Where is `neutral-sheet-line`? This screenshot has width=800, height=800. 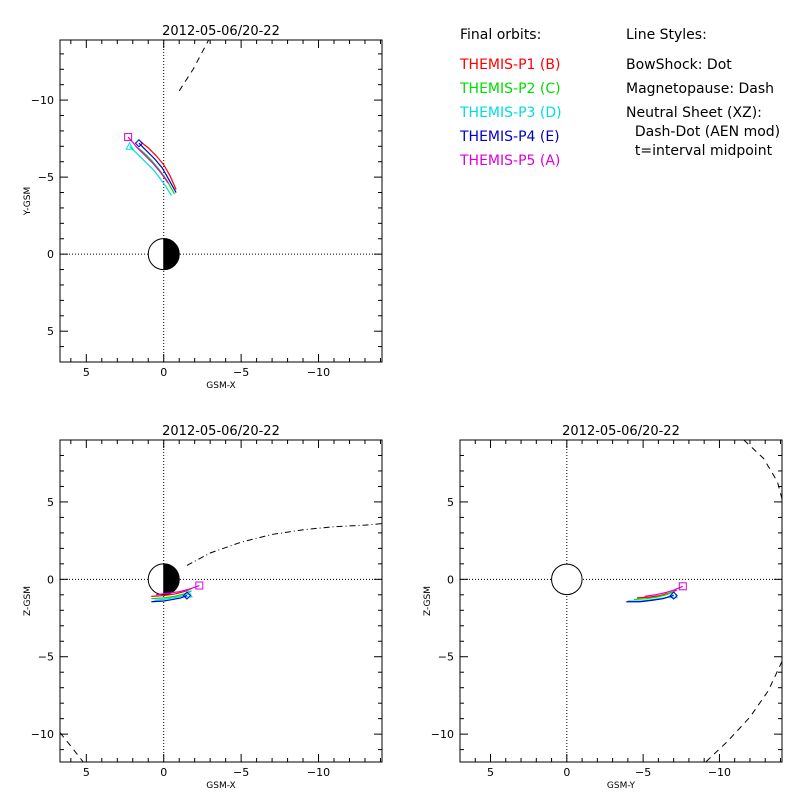
neutral-sheet-line is located at coordinates (284, 544).